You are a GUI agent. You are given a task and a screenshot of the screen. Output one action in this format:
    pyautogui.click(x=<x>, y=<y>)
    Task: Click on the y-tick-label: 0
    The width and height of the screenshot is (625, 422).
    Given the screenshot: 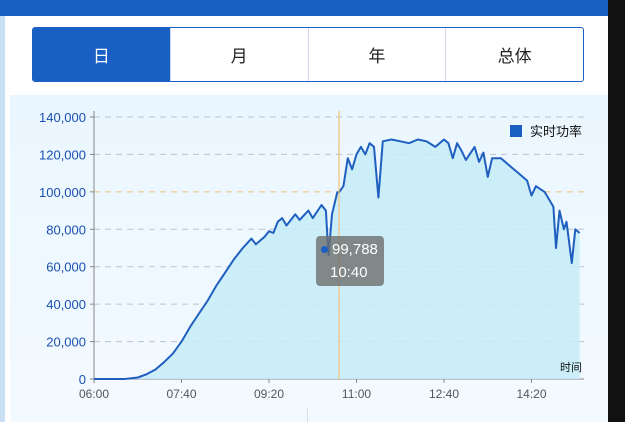 What is the action you would take?
    pyautogui.click(x=82, y=379)
    